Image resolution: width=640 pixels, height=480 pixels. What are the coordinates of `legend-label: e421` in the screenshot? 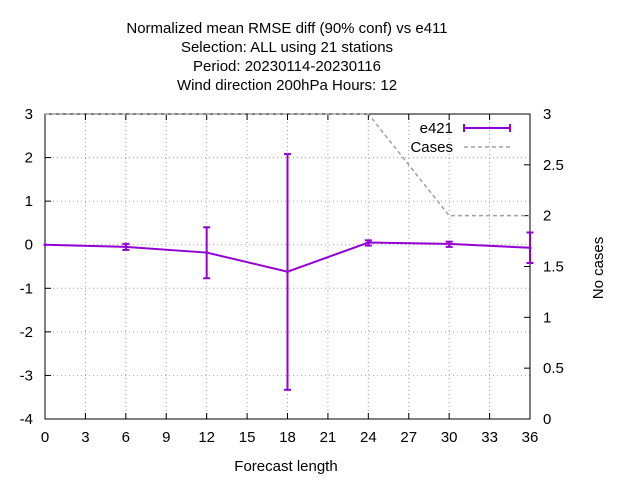 It's located at (436, 128).